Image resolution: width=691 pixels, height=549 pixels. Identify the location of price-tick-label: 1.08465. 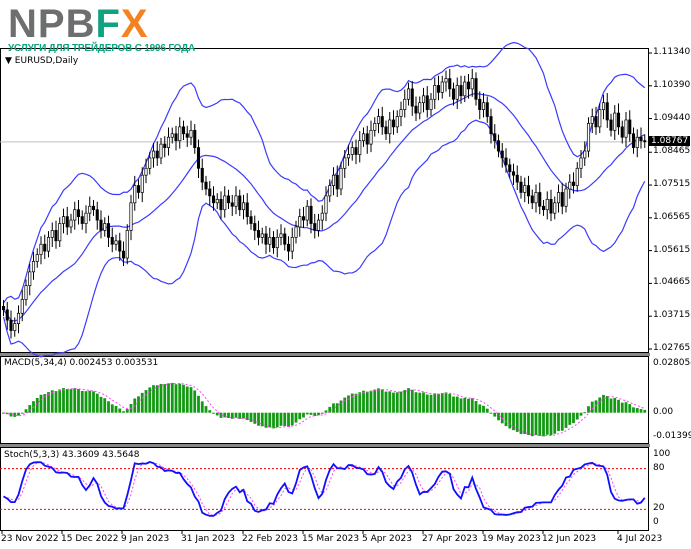
(672, 151).